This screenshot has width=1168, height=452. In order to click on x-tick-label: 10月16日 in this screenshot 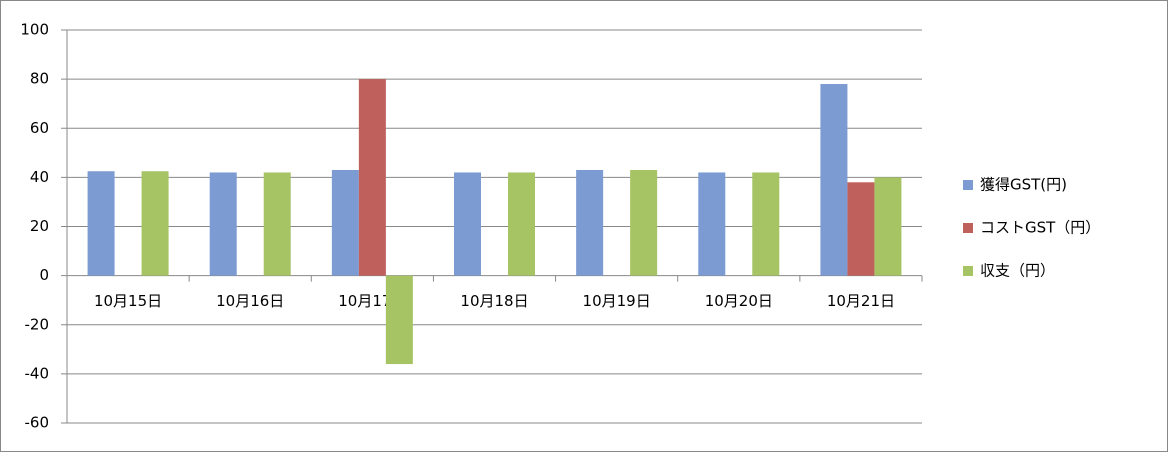, I will do `click(250, 301)`.